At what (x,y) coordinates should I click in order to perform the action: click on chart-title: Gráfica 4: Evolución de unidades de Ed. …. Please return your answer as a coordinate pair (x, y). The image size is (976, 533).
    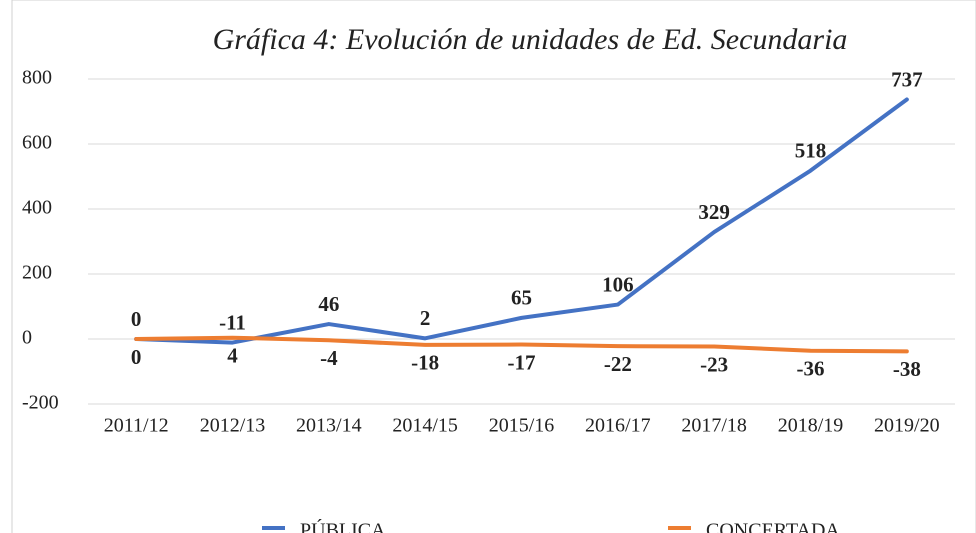
    Looking at the image, I should click on (530, 39).